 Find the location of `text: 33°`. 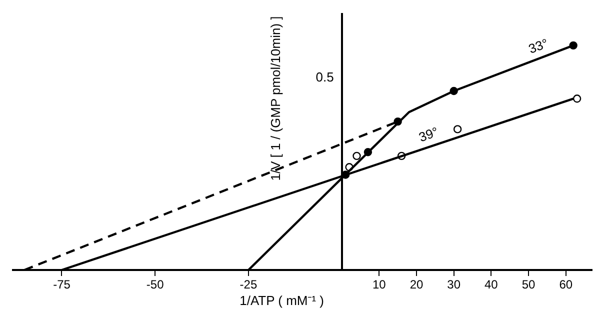

text: 33° is located at coordinates (538, 46).